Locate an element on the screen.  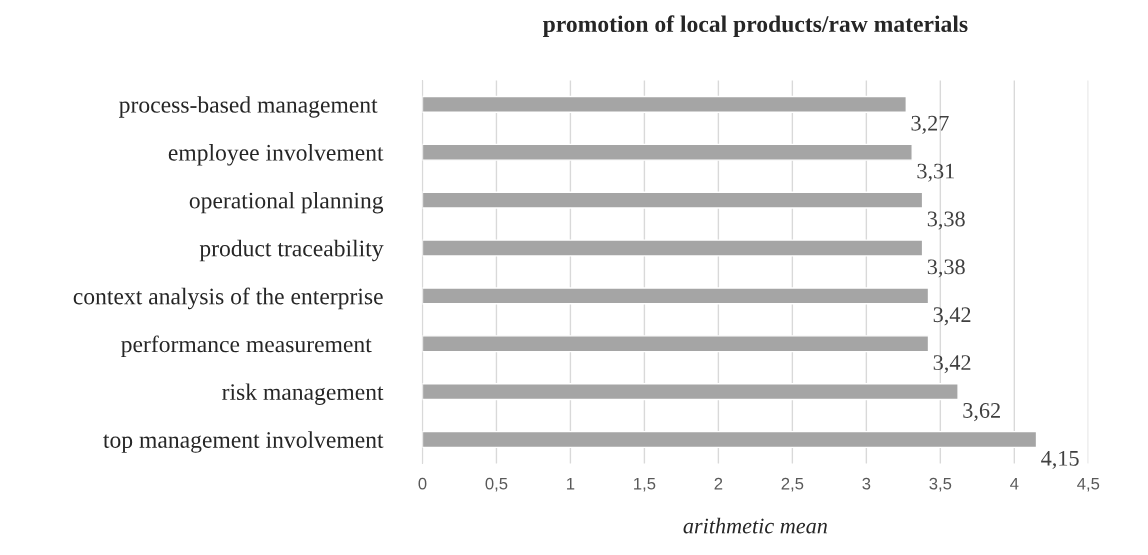
y-tick-label: employee involvement is located at coordinates (276, 155).